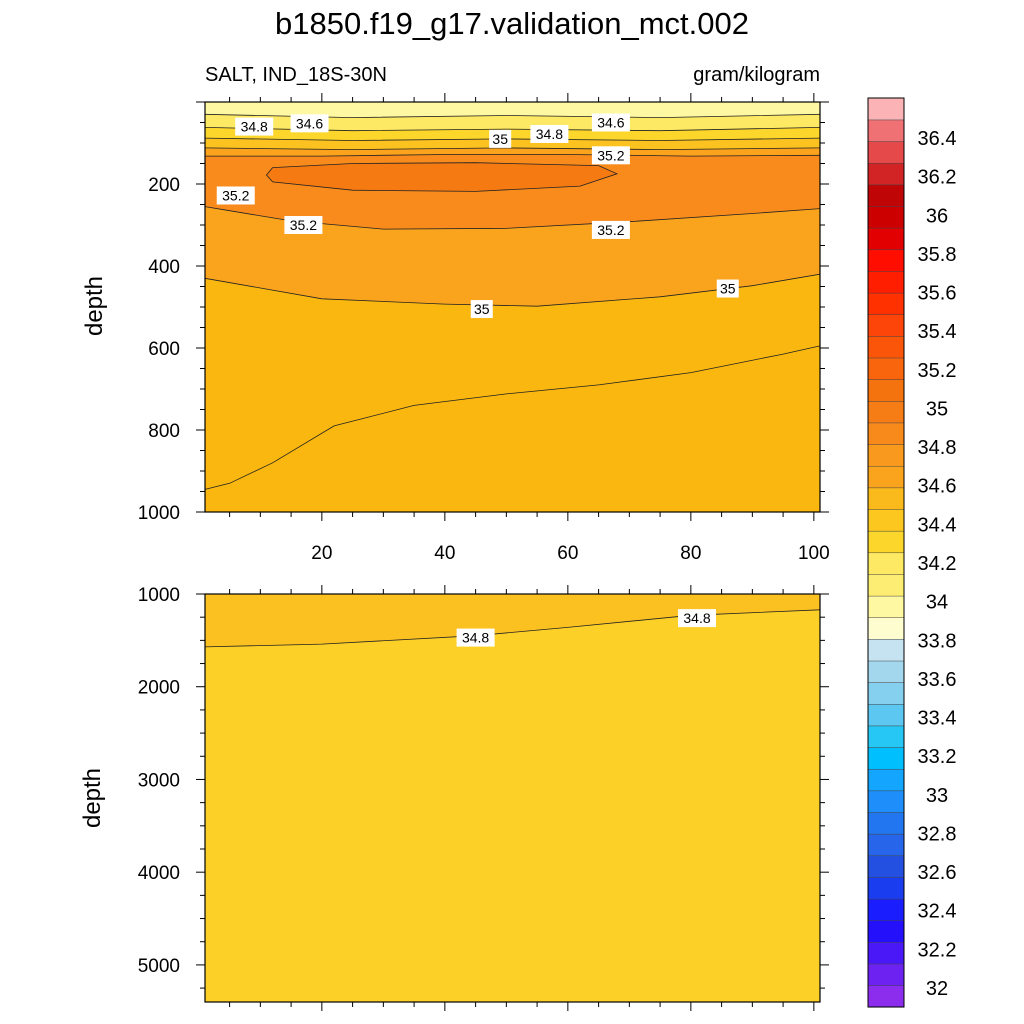 The height and width of the screenshot is (1024, 1024). Describe the element at coordinates (164, 185) in the screenshot. I see `upper-panel-y-tick-label: 200` at that location.